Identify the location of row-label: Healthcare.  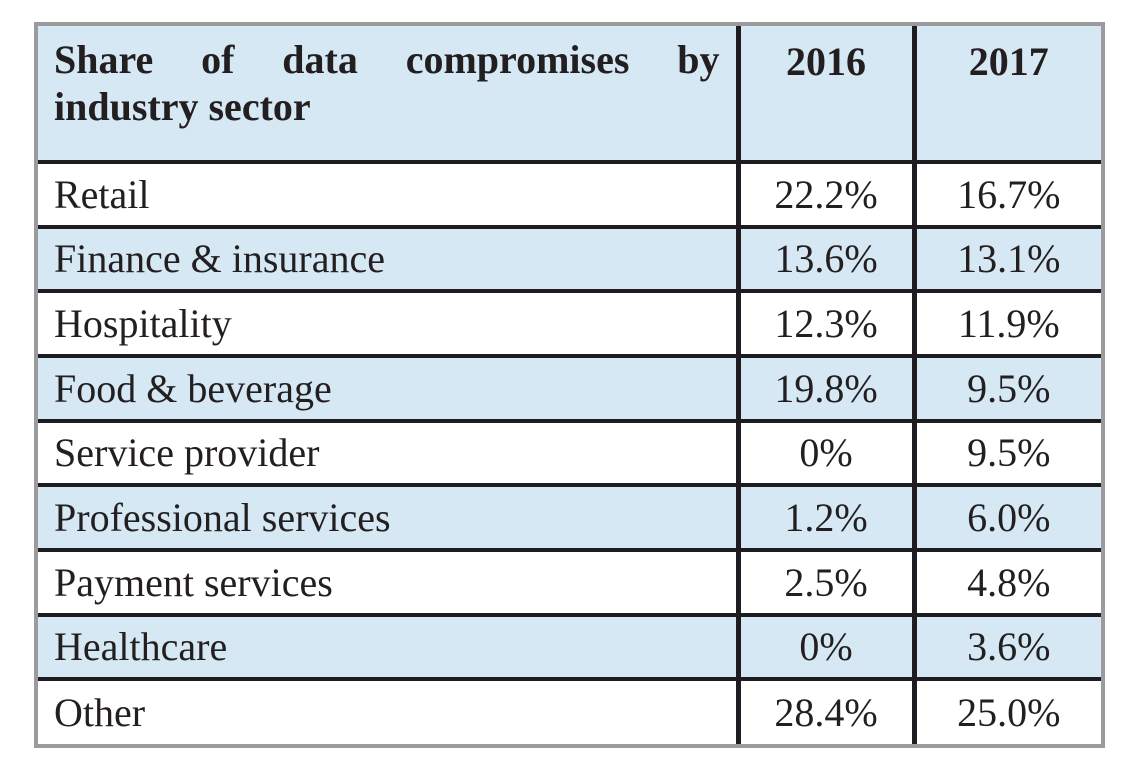
(389, 647).